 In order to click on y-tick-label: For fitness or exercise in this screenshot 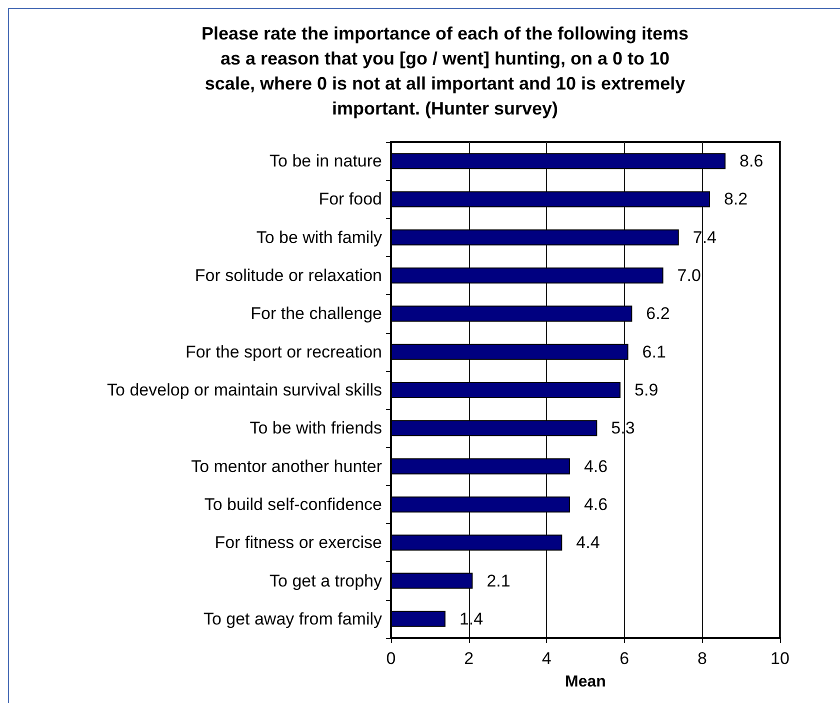, I will do `click(298, 542)`.